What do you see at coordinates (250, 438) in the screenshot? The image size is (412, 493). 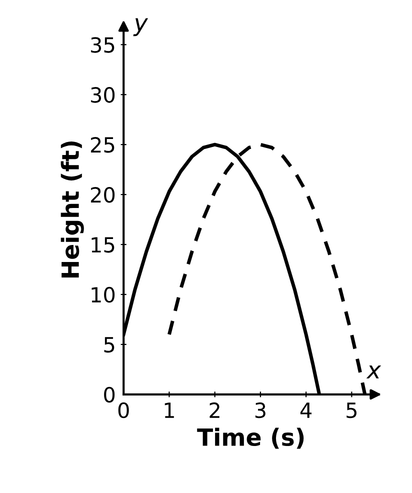 I see `x-axis-title: Time (s)` at bounding box center [250, 438].